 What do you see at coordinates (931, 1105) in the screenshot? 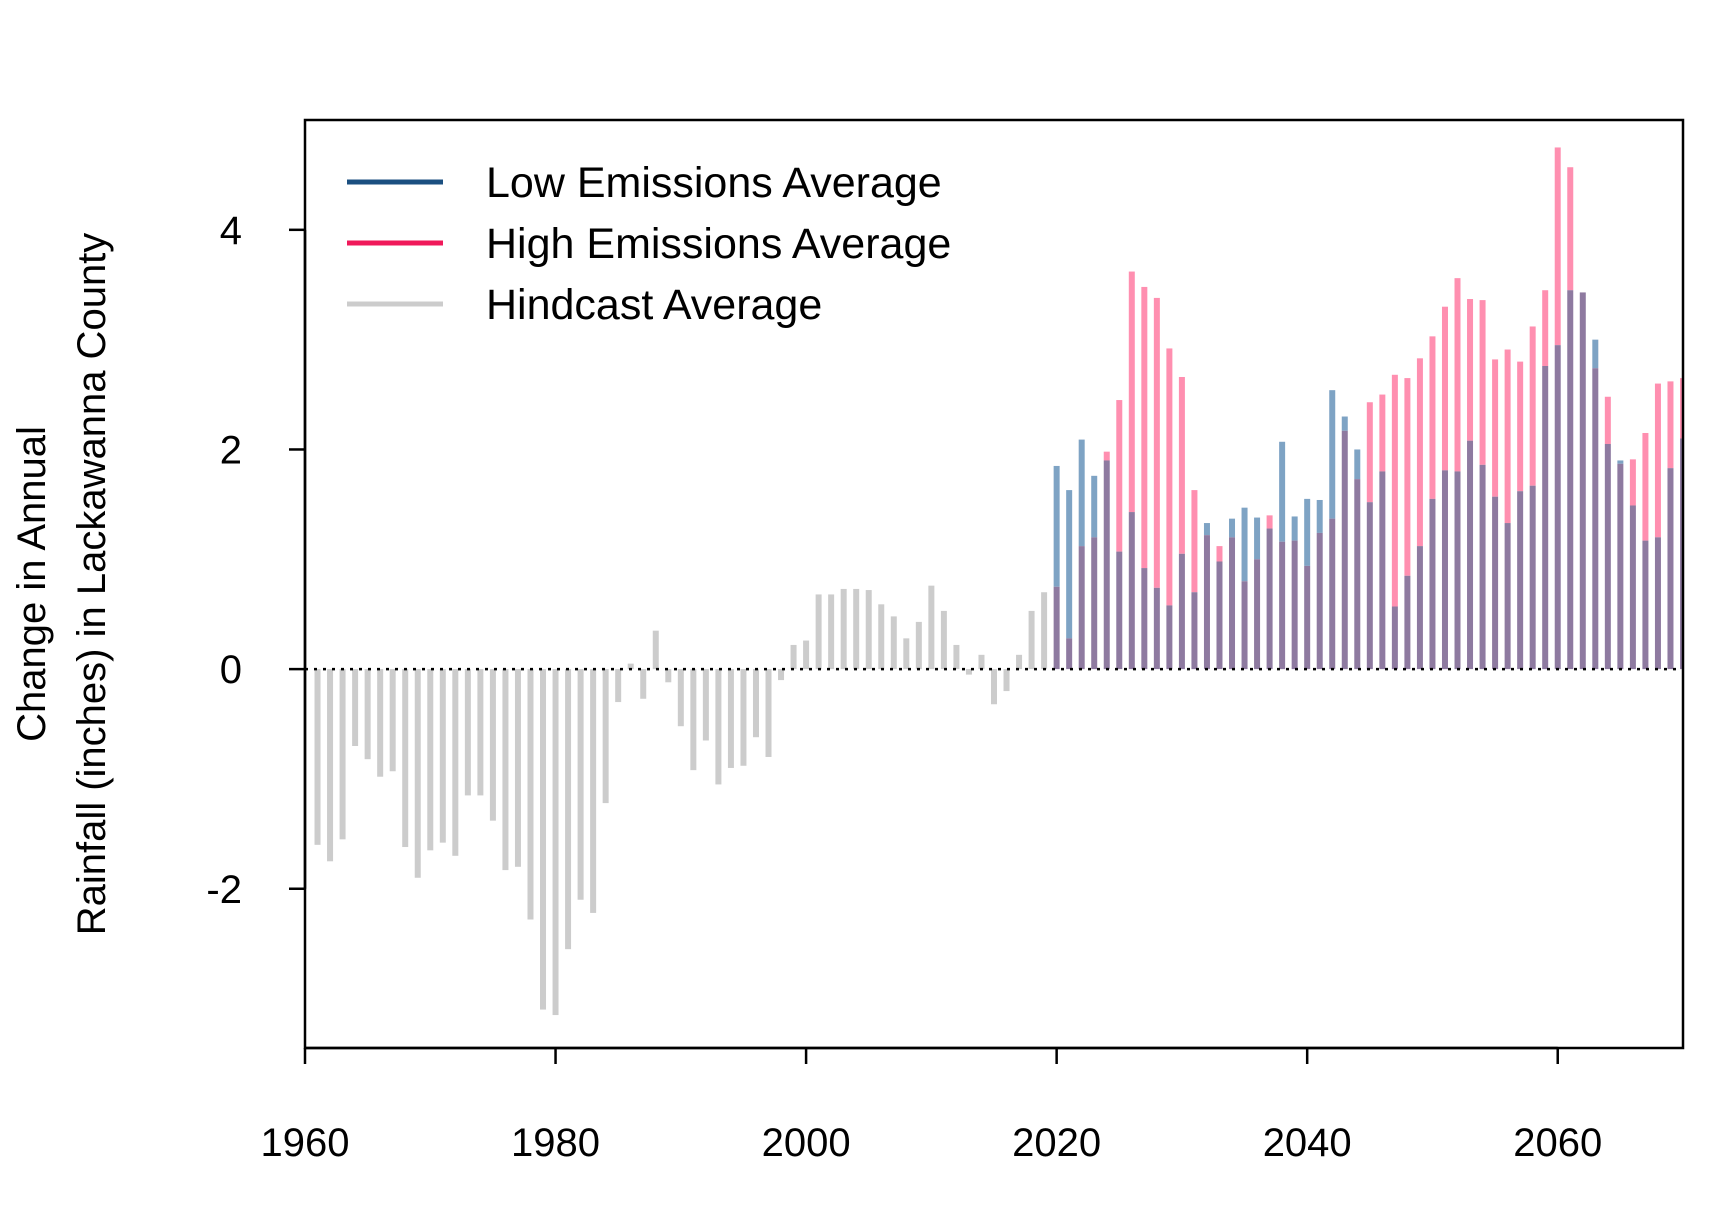
I see `x-axis: 1960 1980 2000 2020 2040 2060` at bounding box center [931, 1105].